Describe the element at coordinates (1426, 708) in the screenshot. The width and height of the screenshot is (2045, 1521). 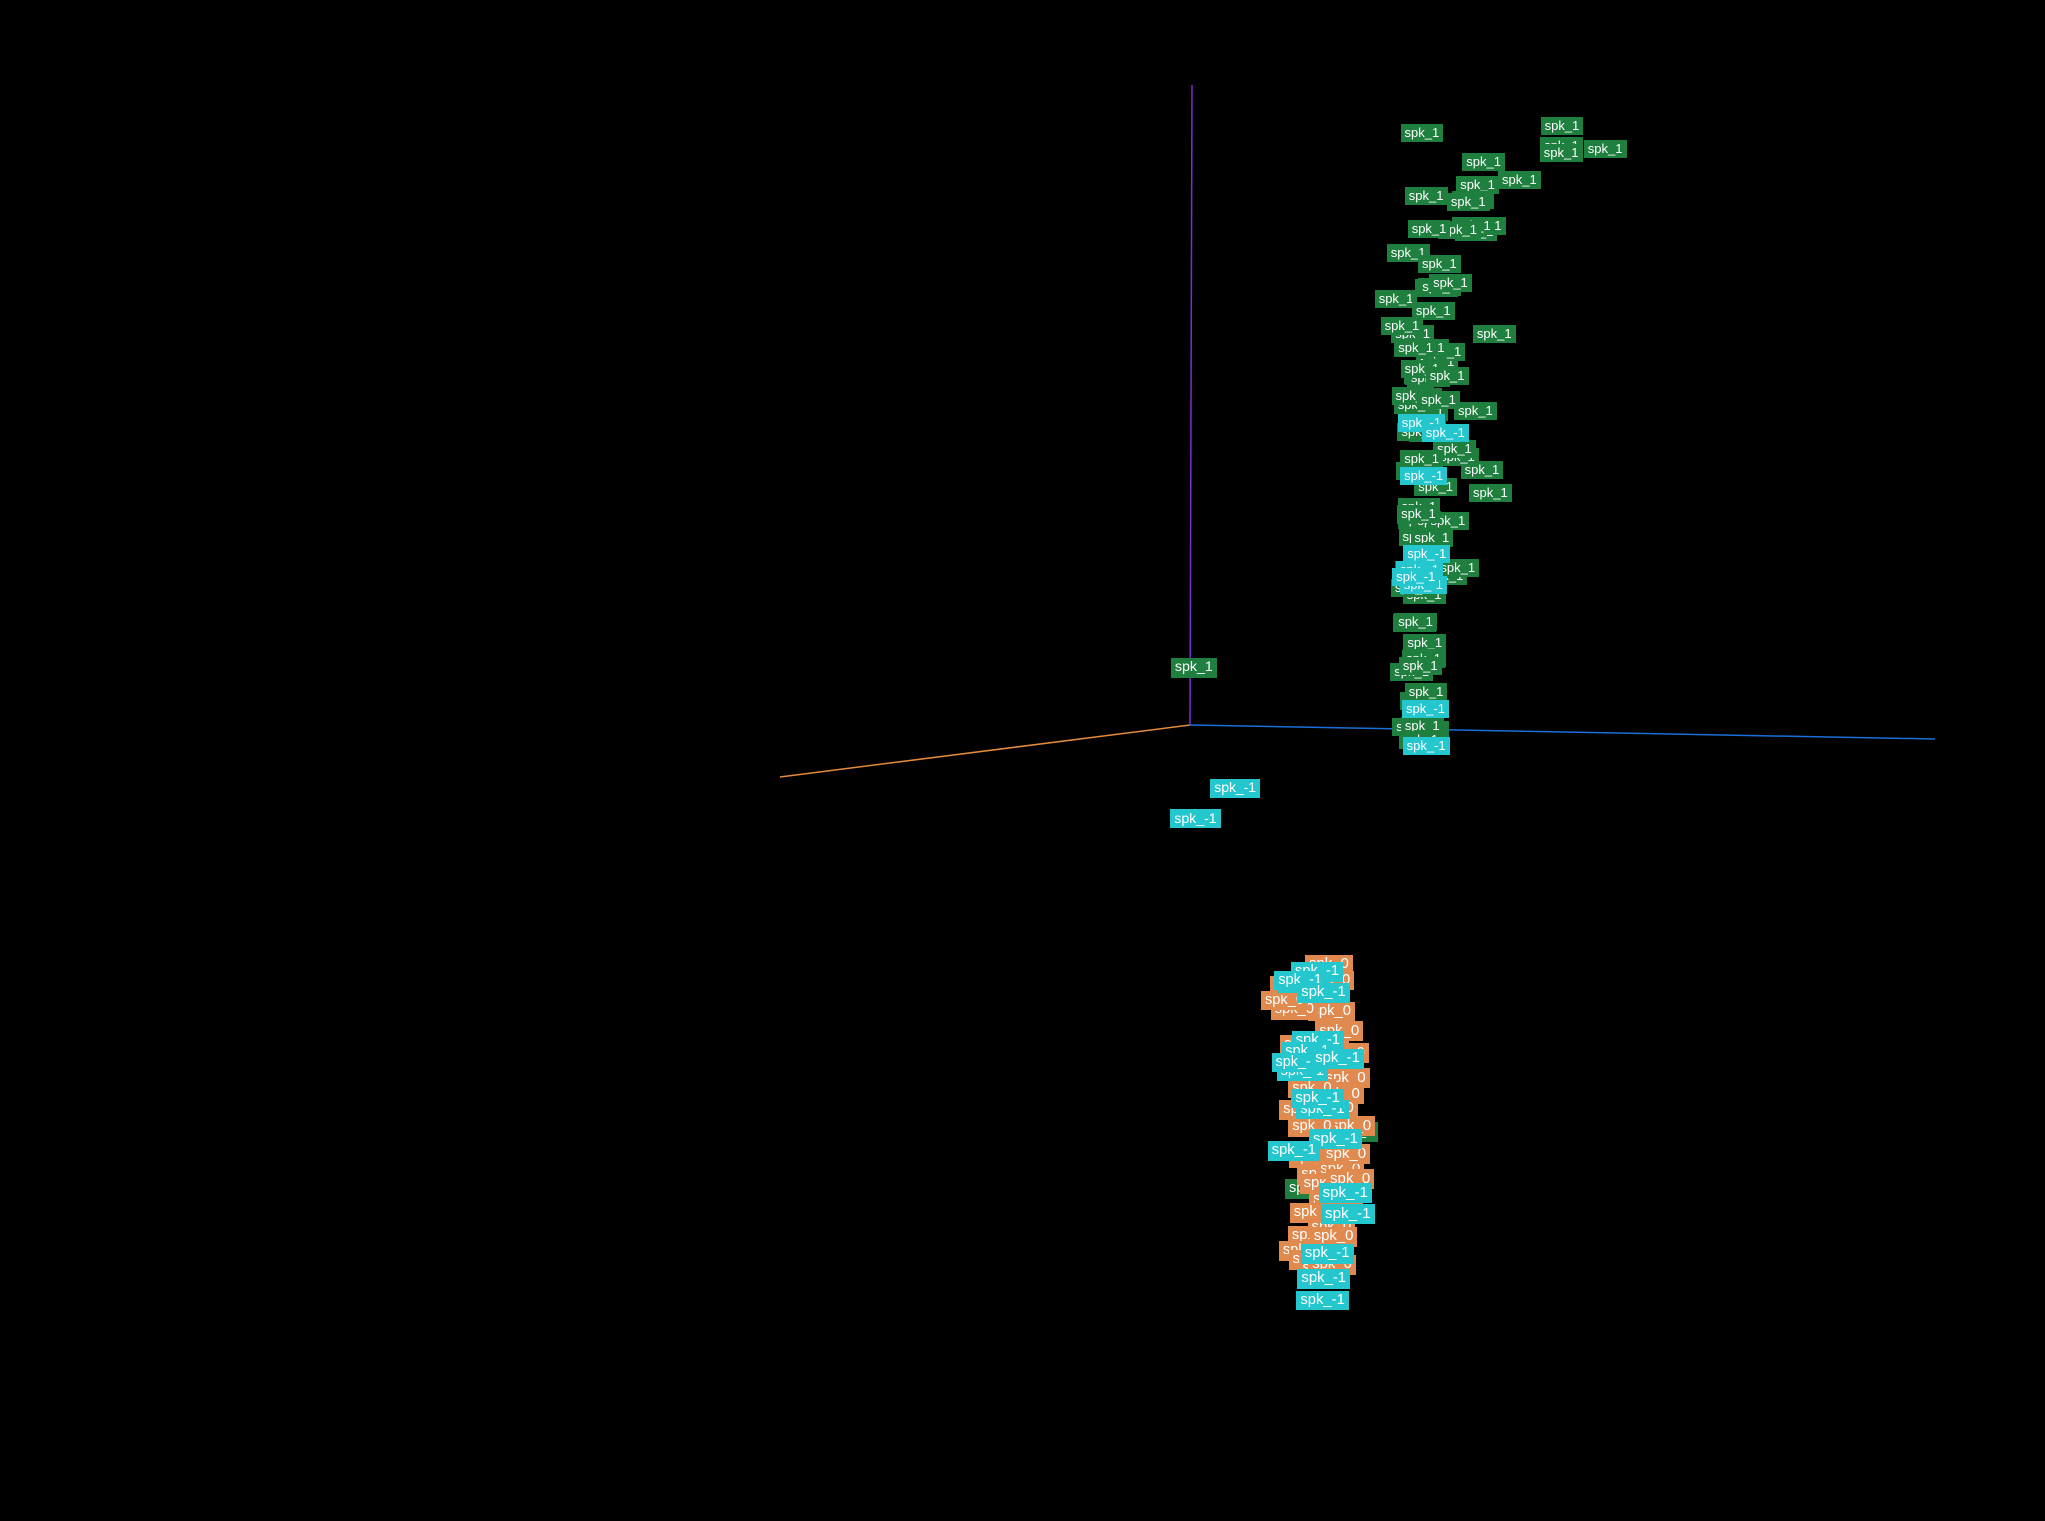
I see `point-label-spk_-1-5: spk_-1` at that location.